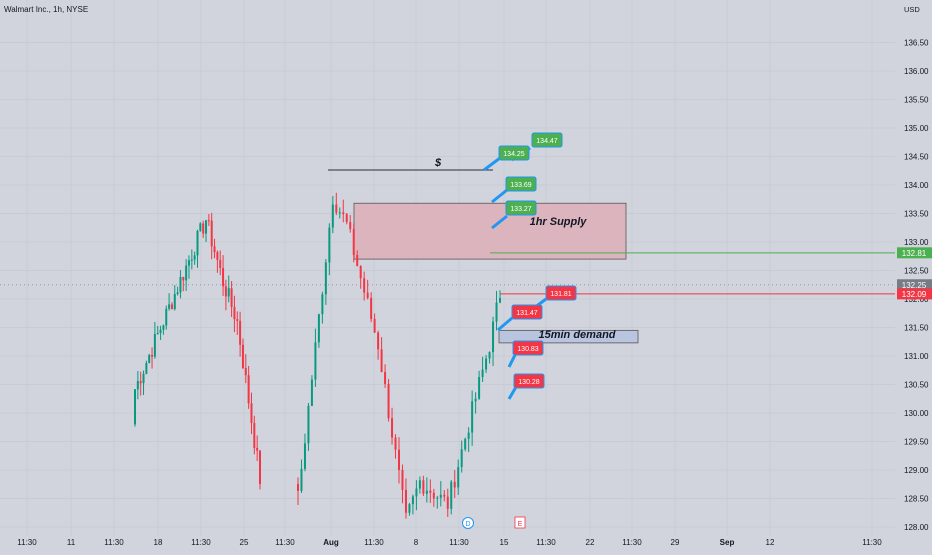 Image resolution: width=932 pixels, height=555 pixels. What do you see at coordinates (526, 386) in the screenshot?
I see `callout-130-28: 130.28` at bounding box center [526, 386].